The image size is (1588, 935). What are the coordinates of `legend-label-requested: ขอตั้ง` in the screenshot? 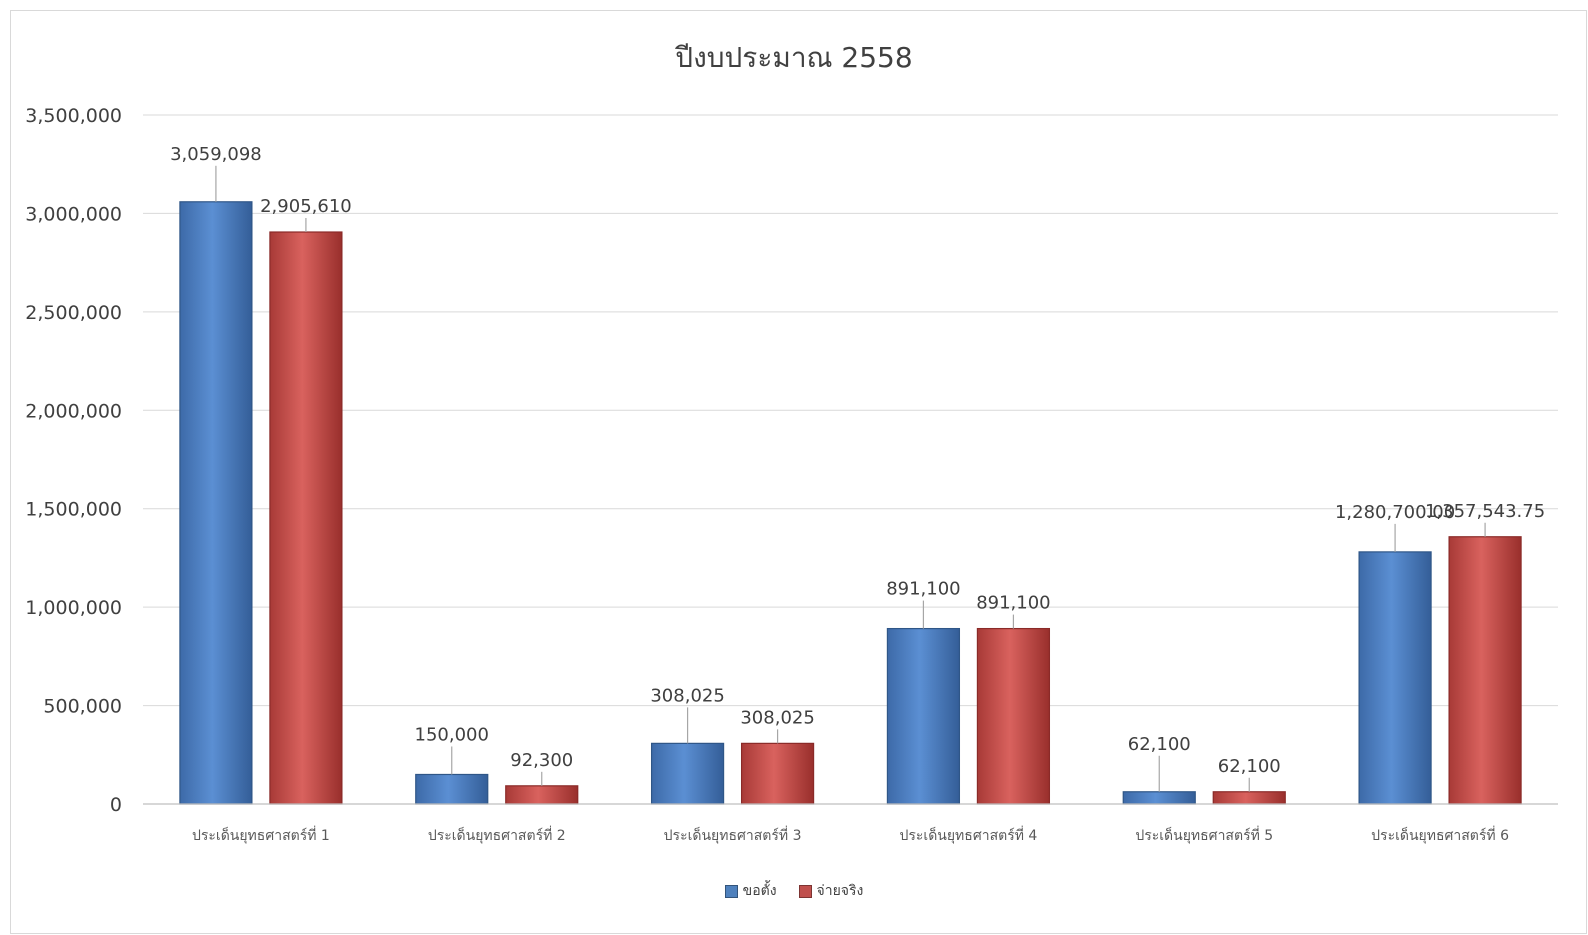 It's located at (759, 891).